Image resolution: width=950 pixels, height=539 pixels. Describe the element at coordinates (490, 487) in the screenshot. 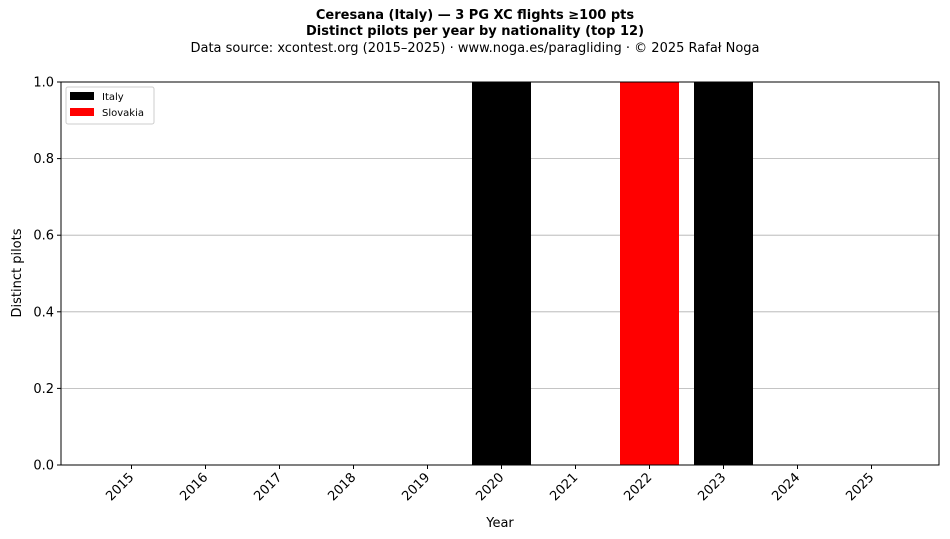

I see `x-tick-label: 2020` at that location.